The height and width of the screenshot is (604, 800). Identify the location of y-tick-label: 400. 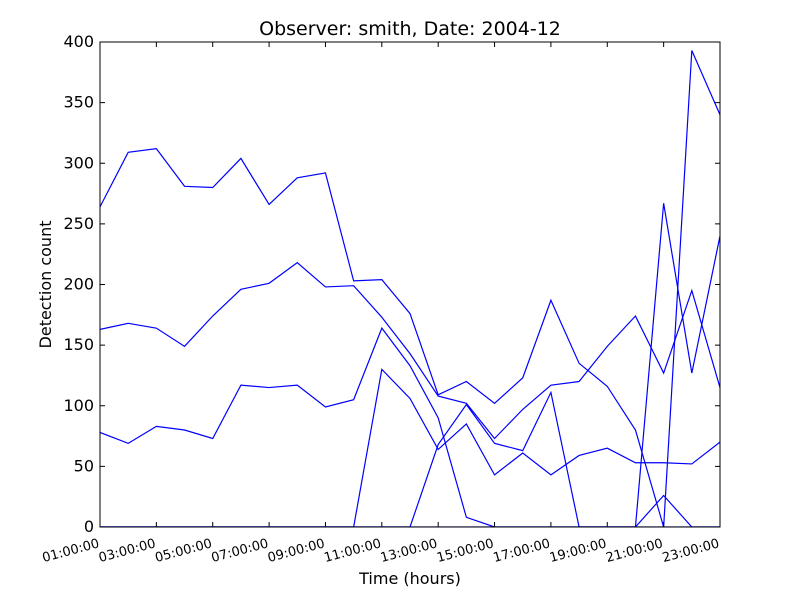
(78, 41).